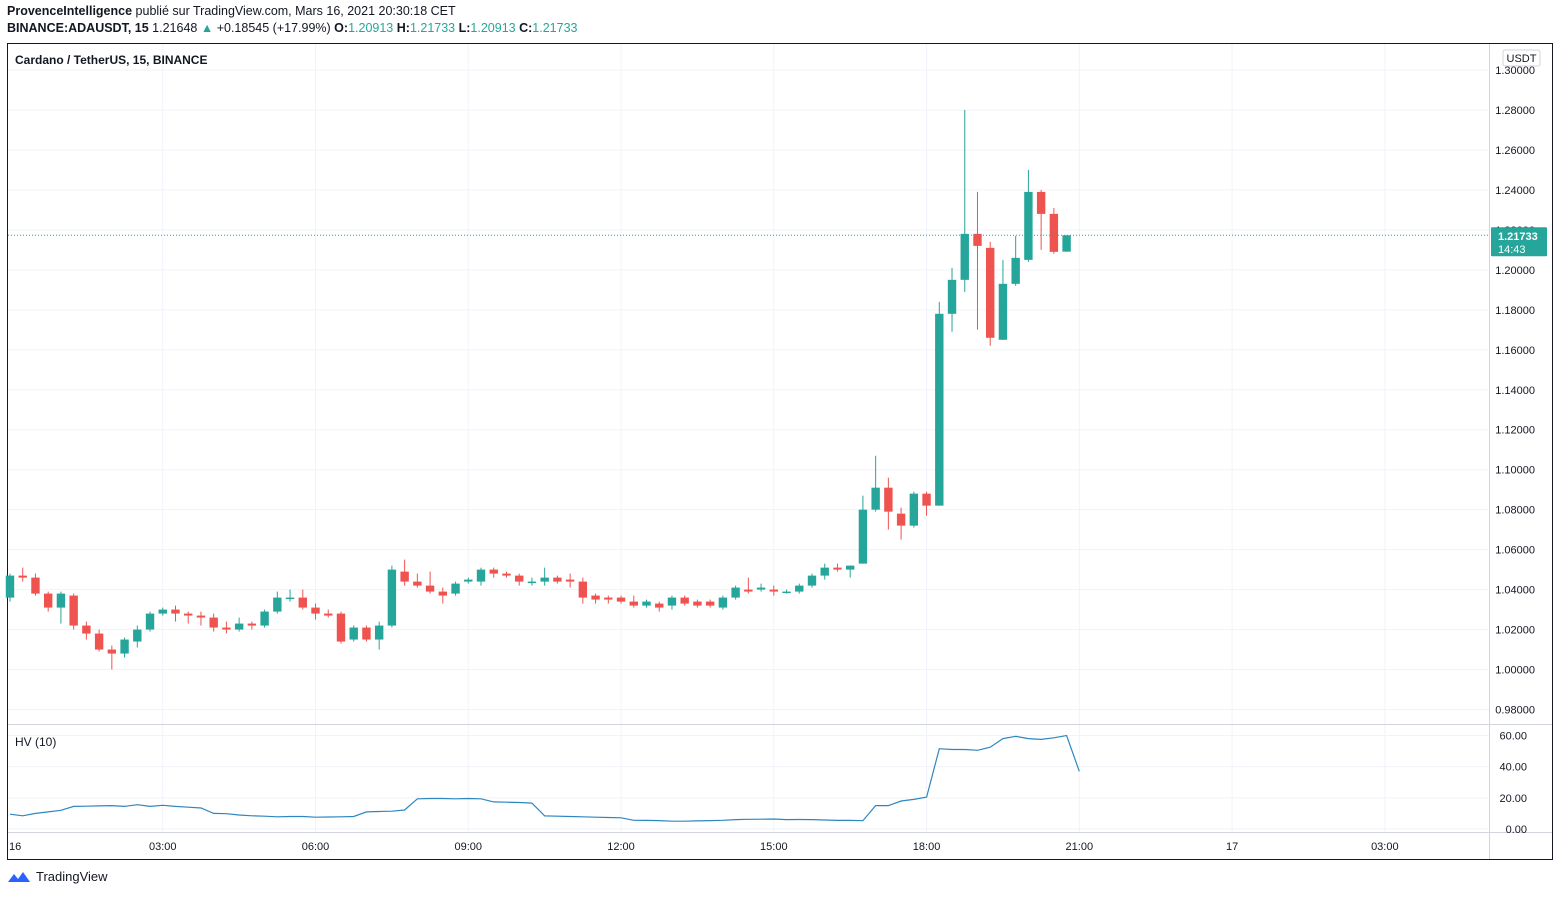  I want to click on price-tick-label: 1.06000, so click(1515, 551).